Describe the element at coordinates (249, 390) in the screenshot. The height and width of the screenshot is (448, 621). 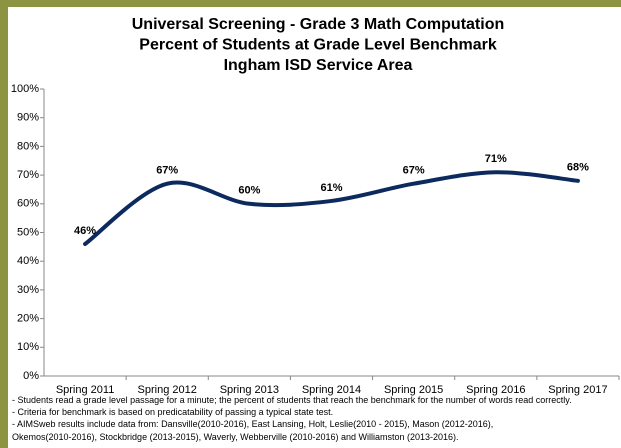
I see `x-tick-label: Spring 2013` at that location.